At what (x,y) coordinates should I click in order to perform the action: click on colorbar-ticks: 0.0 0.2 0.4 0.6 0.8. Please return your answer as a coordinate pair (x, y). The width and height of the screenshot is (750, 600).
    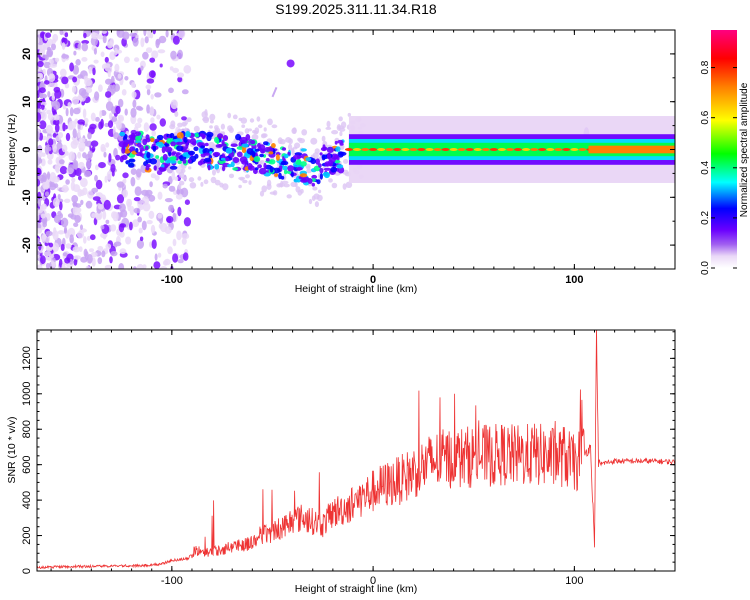
    Looking at the image, I should click on (718, 167).